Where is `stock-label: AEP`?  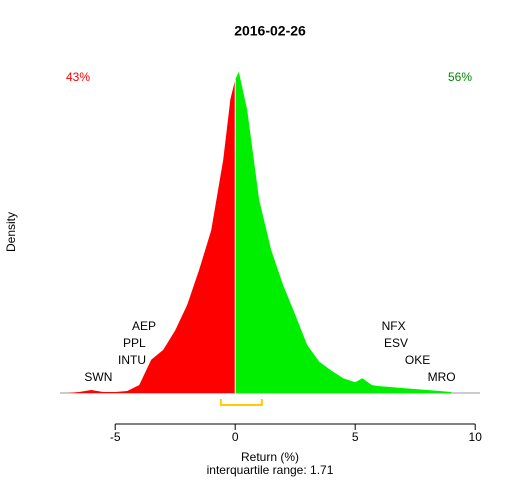 stock-label: AEP is located at coordinates (144, 326).